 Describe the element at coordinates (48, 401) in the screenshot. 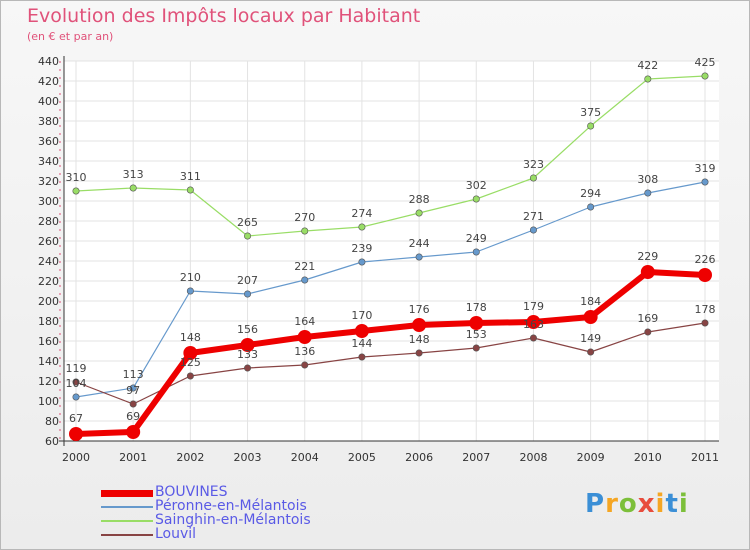

I see `y-tick-label: 100` at that location.